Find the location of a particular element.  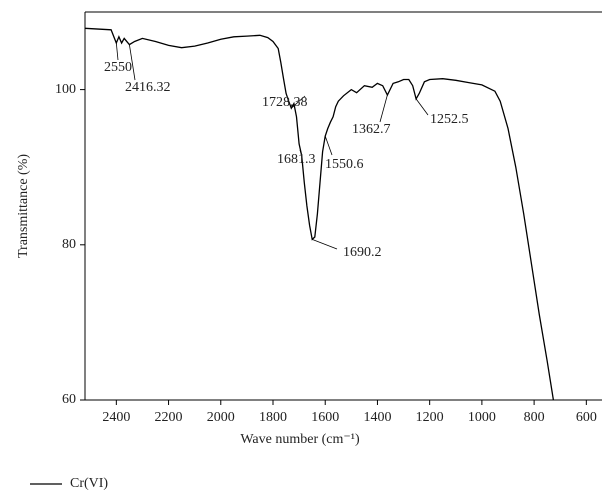

x-axis-label: Wave number (cm⁻¹) is located at coordinates (300, 439).